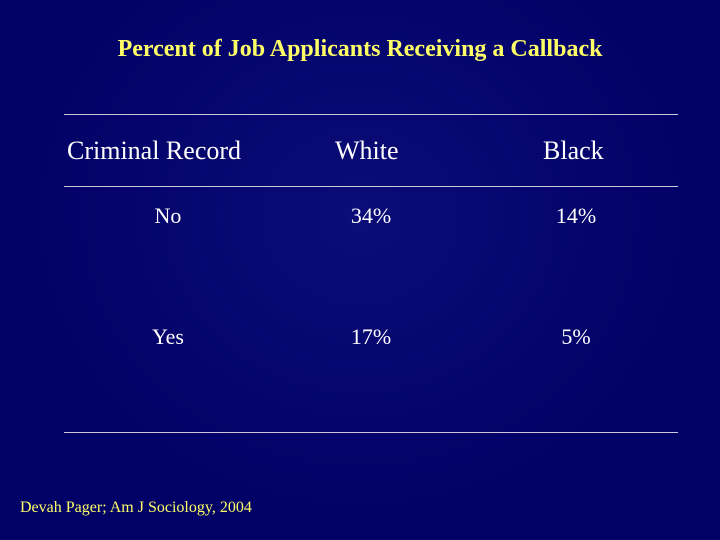 The width and height of the screenshot is (720, 540). Describe the element at coordinates (167, 336) in the screenshot. I see `row-yes-label: Yes` at that location.